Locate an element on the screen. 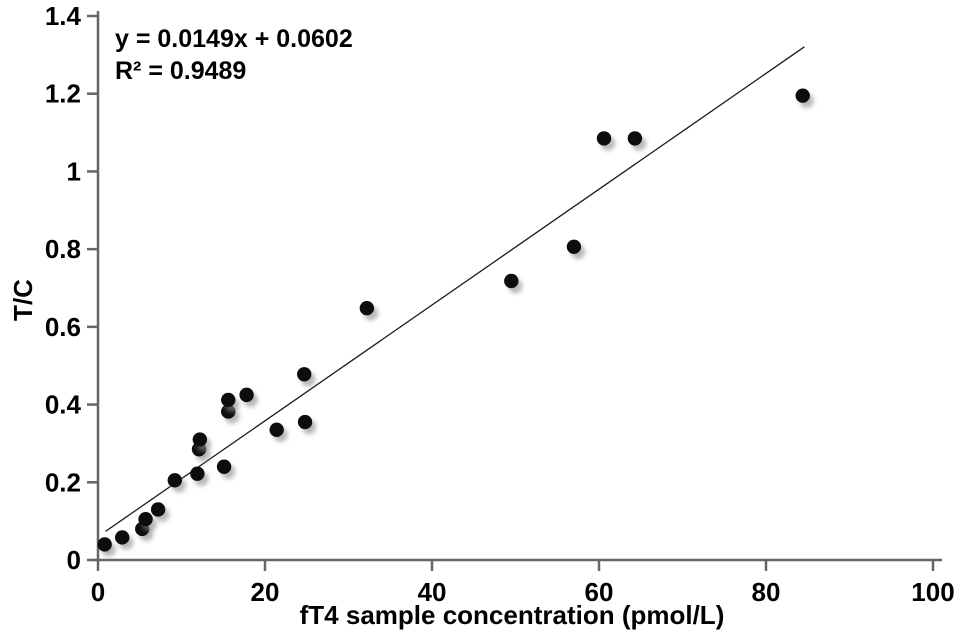  x-tick-label: 40 is located at coordinates (432, 592).